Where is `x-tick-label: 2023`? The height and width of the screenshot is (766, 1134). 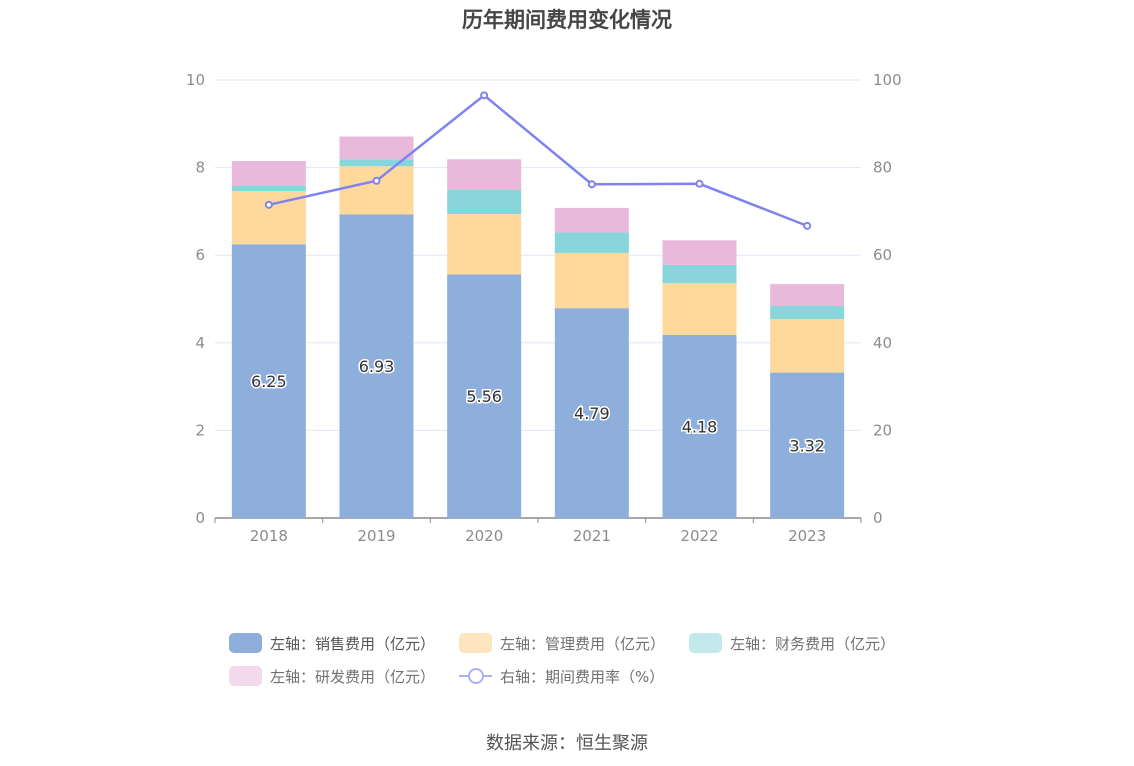 x-tick-label: 2023 is located at coordinates (807, 536).